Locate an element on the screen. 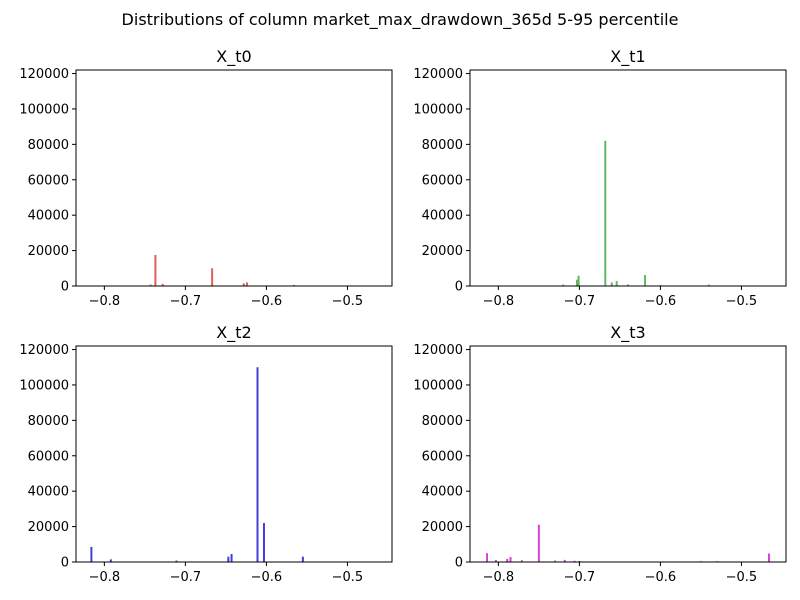 Image resolution: width=800 pixels, height=600 pixels. subplot-title: X_t3 is located at coordinates (627, 333).